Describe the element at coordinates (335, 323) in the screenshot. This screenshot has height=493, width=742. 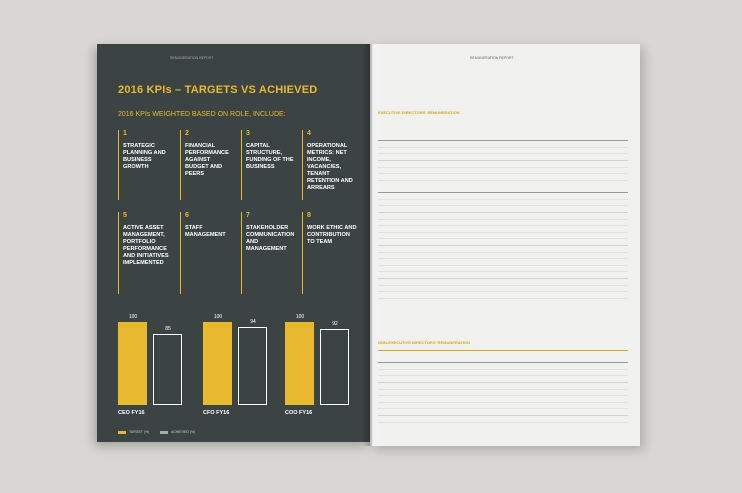
I see `value-label: 92` at that location.